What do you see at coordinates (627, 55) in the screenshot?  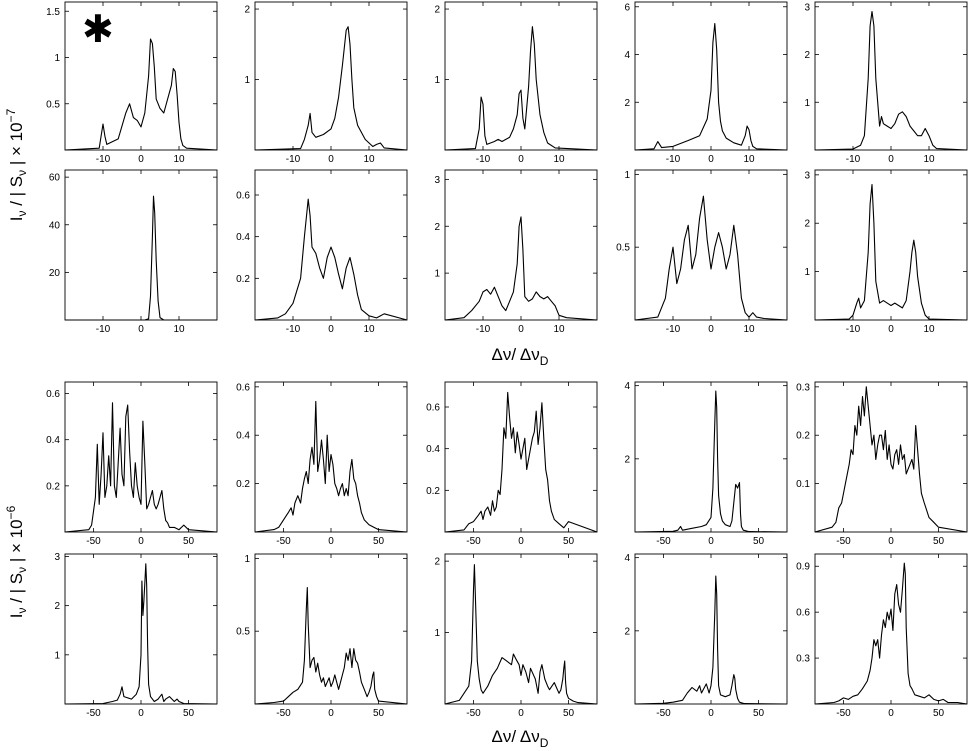 I see `y-tick-label: 4` at bounding box center [627, 55].